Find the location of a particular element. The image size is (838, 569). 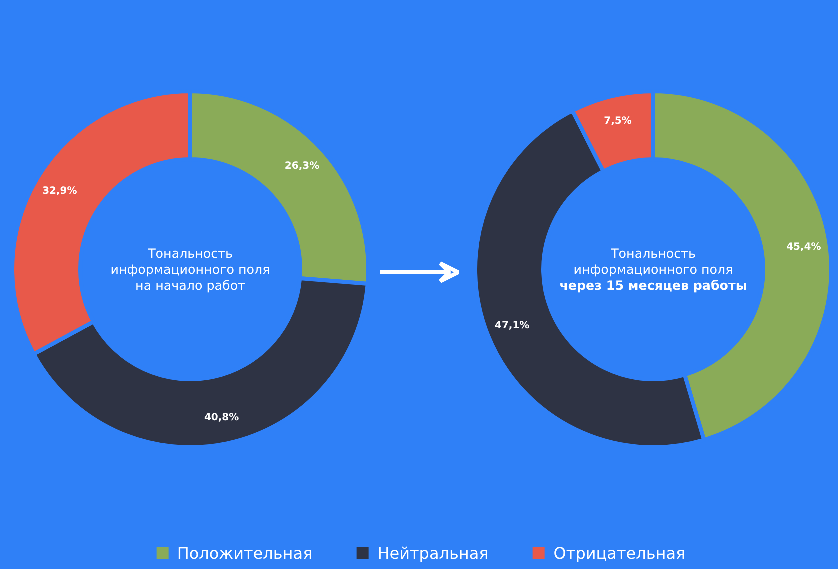

legend-label: Нейтральная is located at coordinates (433, 553).